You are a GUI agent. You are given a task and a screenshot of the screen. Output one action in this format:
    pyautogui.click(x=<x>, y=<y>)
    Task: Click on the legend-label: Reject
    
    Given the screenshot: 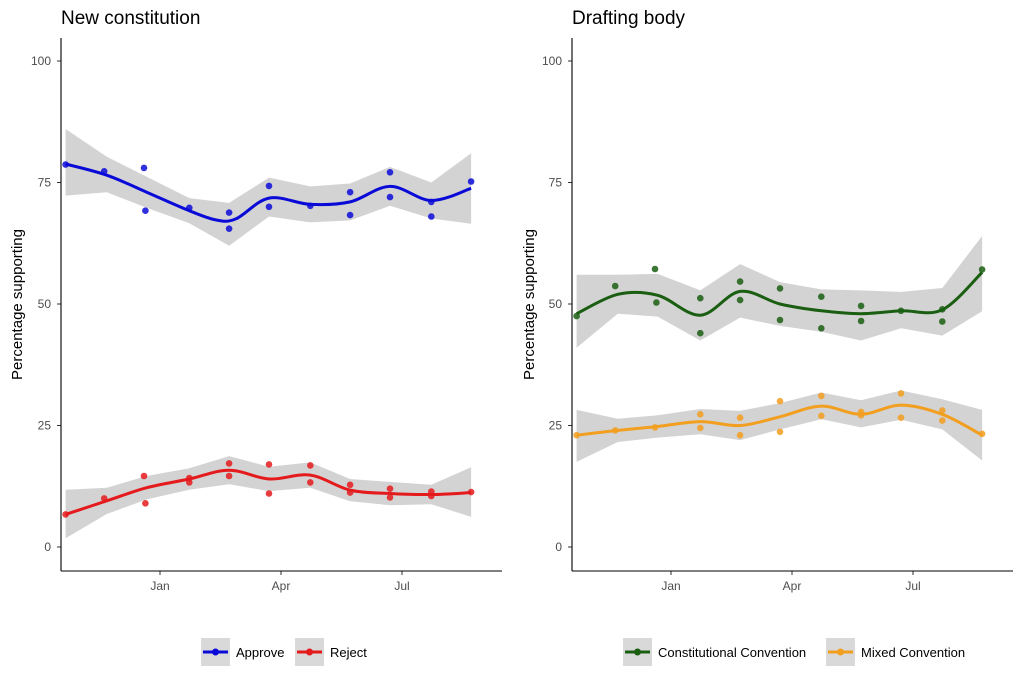 What is the action you would take?
    pyautogui.click(x=348, y=652)
    